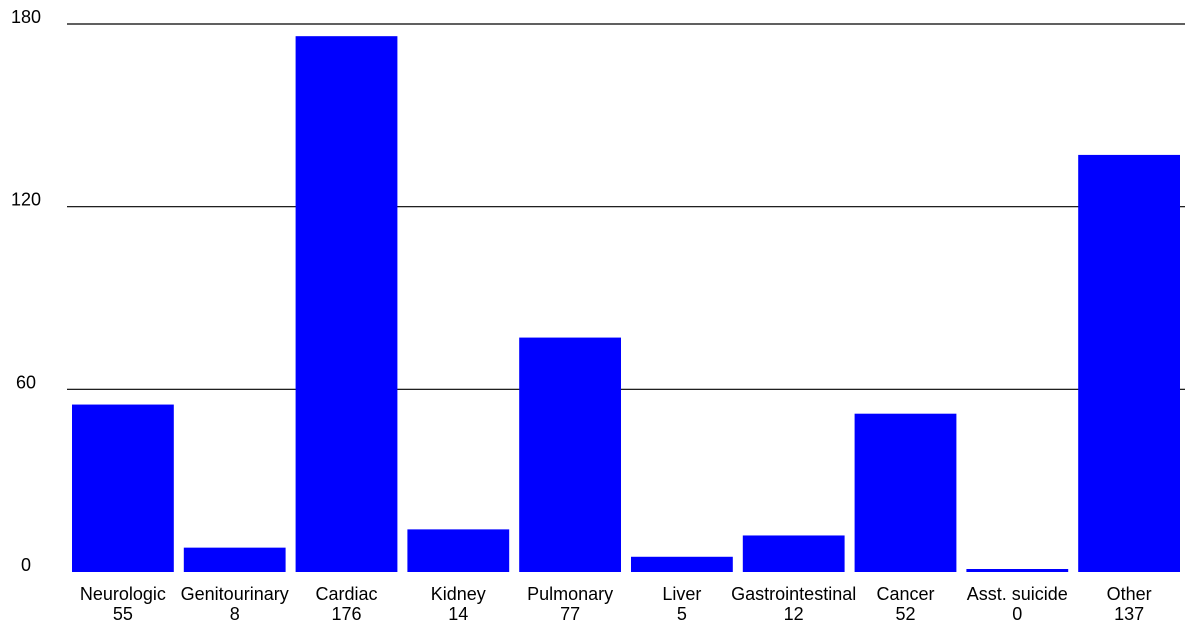  I want to click on bar-pulmonary, so click(570, 454).